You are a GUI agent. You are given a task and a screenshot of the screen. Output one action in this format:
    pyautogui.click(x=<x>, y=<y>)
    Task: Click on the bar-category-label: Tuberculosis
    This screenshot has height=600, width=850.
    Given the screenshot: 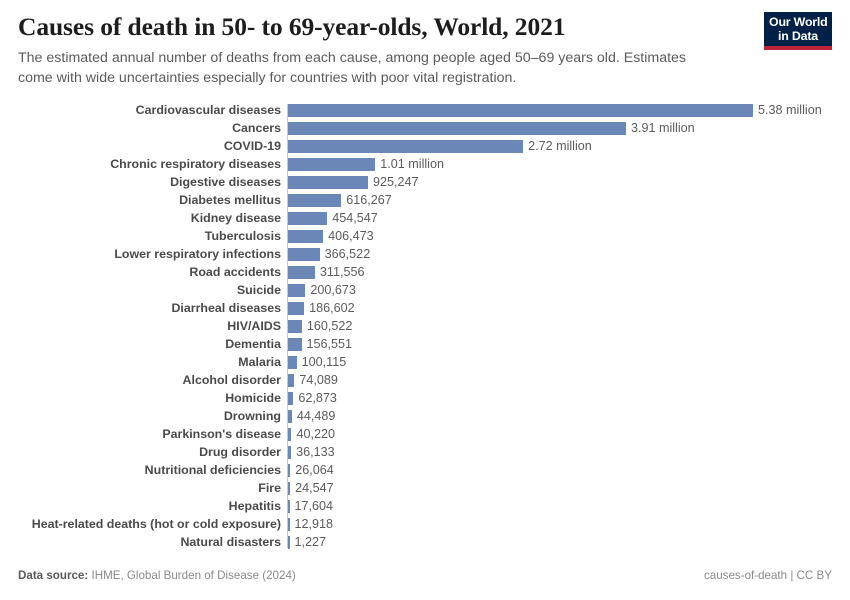 What is the action you would take?
    pyautogui.click(x=242, y=236)
    